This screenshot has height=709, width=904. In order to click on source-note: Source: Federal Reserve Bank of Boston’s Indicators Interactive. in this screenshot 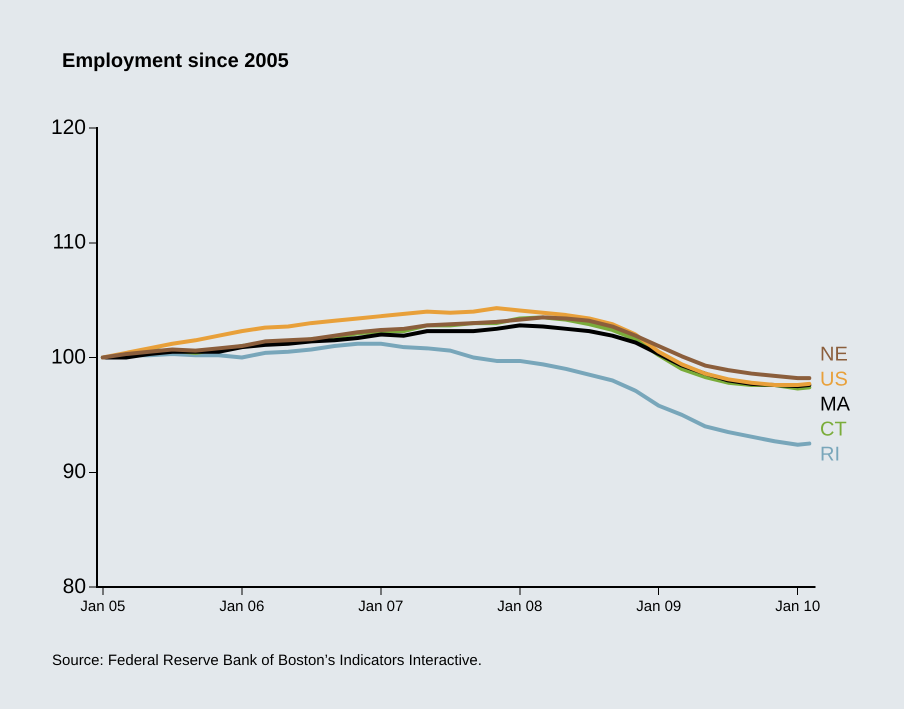, I will do `click(267, 660)`.